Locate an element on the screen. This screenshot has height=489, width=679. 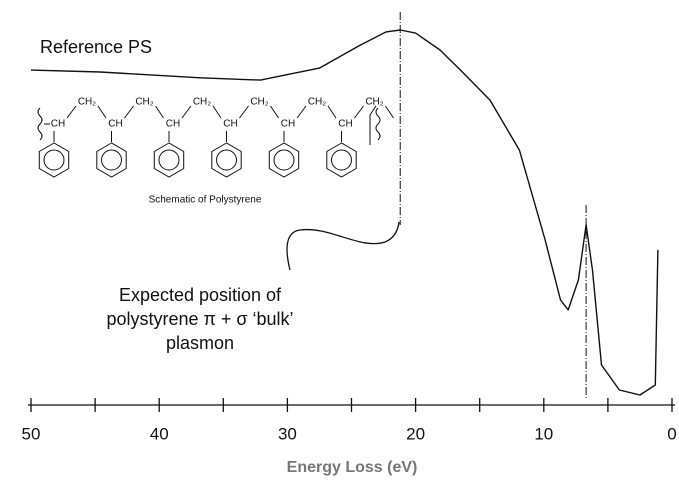
x-tick-label: 30 is located at coordinates (287, 433).